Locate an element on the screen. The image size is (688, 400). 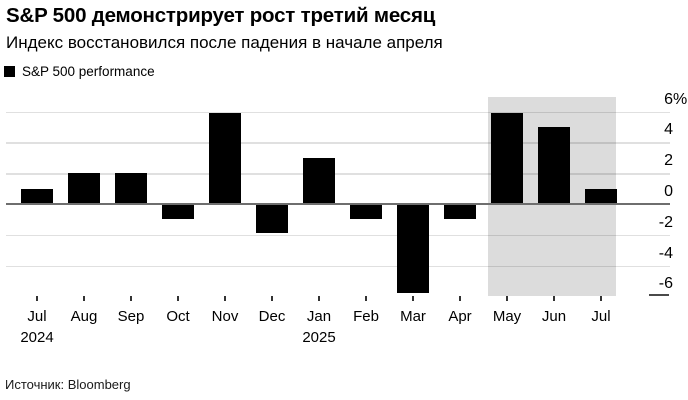
y-axis-label: 6% is located at coordinates (676, 99).